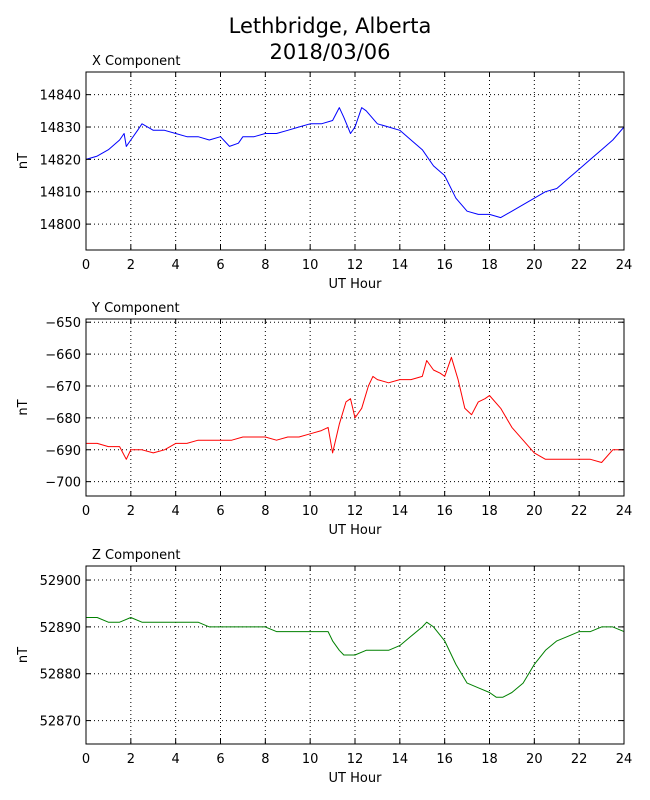 The height and width of the screenshot is (800, 650). I want to click on y-tick-label: 14800, so click(60, 225).